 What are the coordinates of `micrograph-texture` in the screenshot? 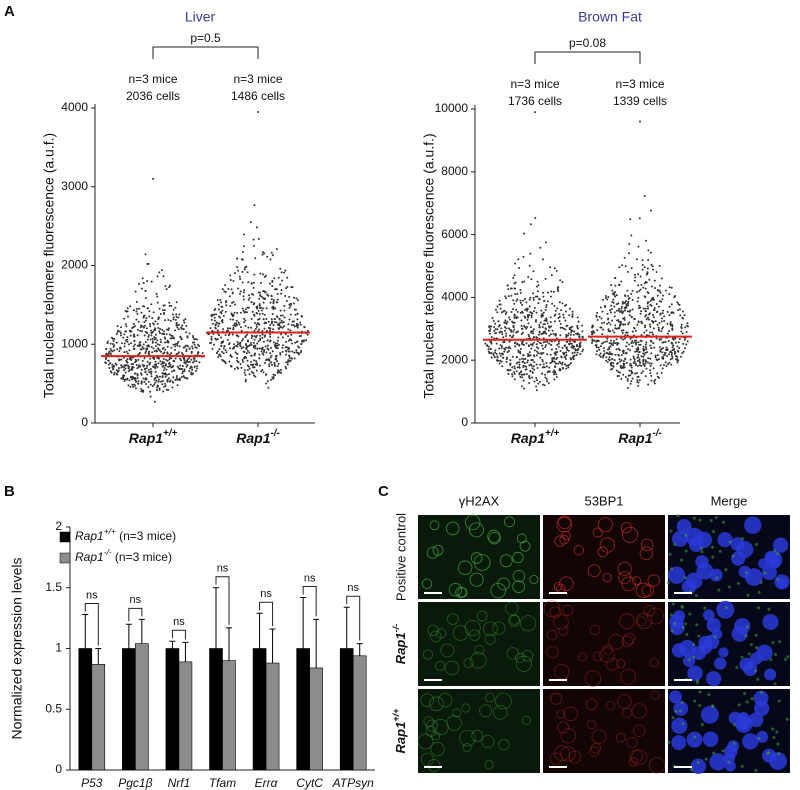 It's located at (728, 555).